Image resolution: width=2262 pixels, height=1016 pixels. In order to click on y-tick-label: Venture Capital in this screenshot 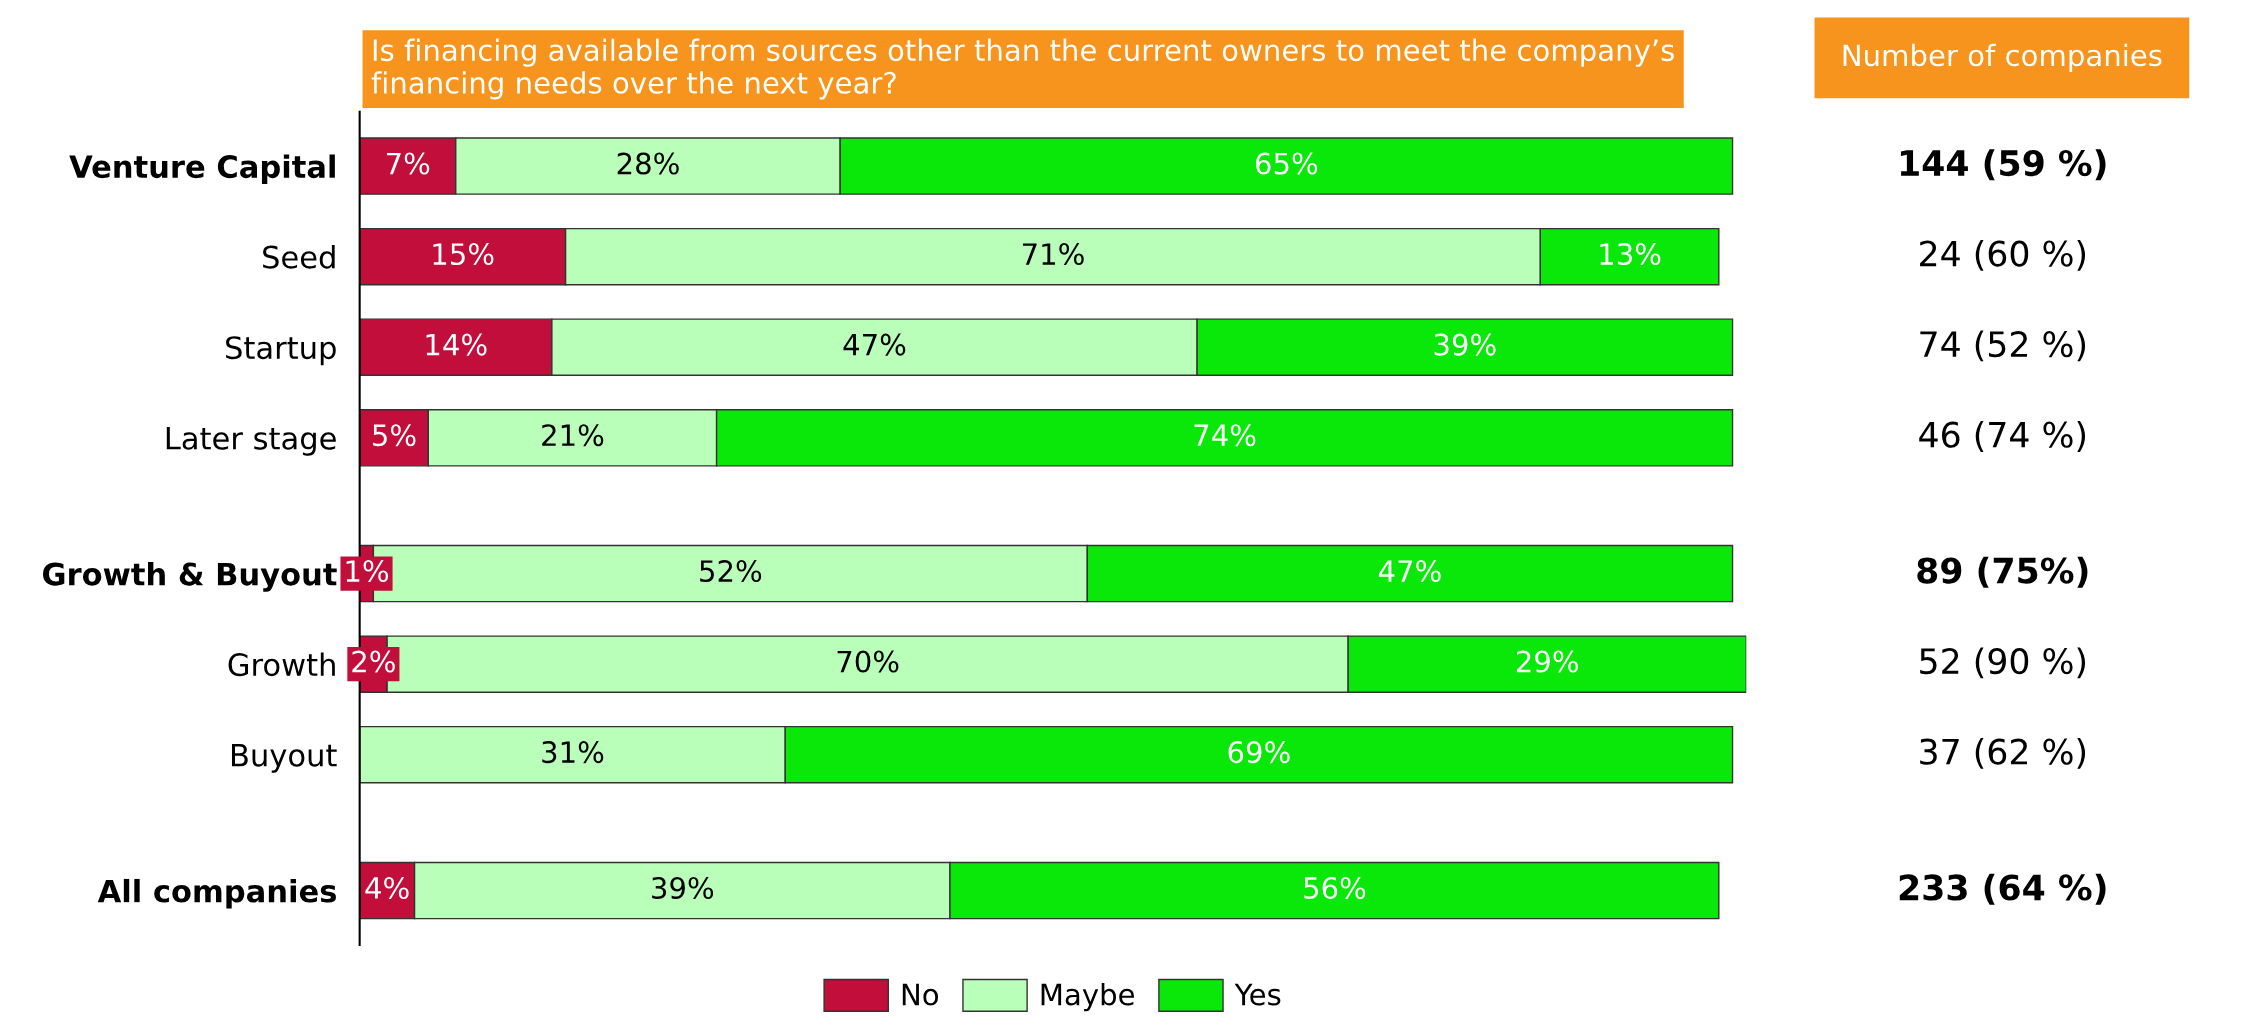, I will do `click(202, 169)`.